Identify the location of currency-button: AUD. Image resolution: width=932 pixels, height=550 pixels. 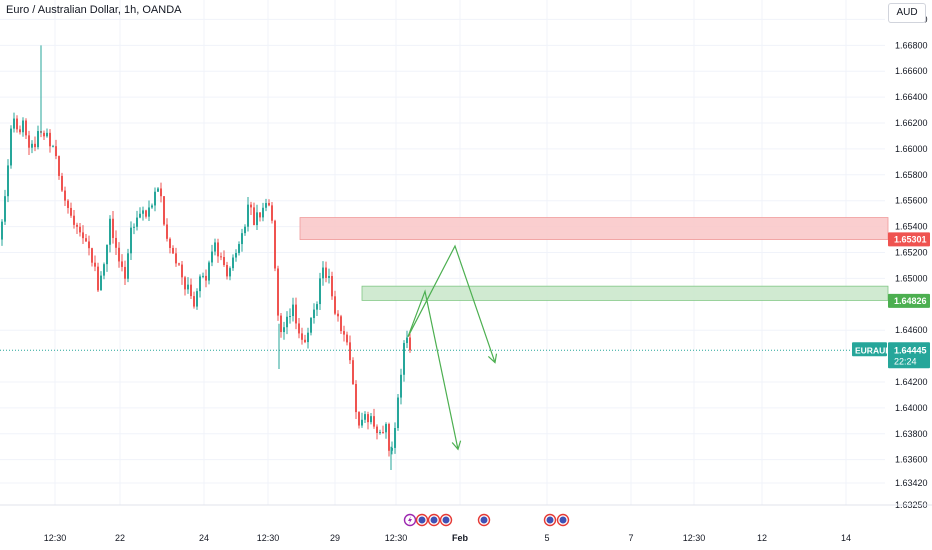
(907, 13).